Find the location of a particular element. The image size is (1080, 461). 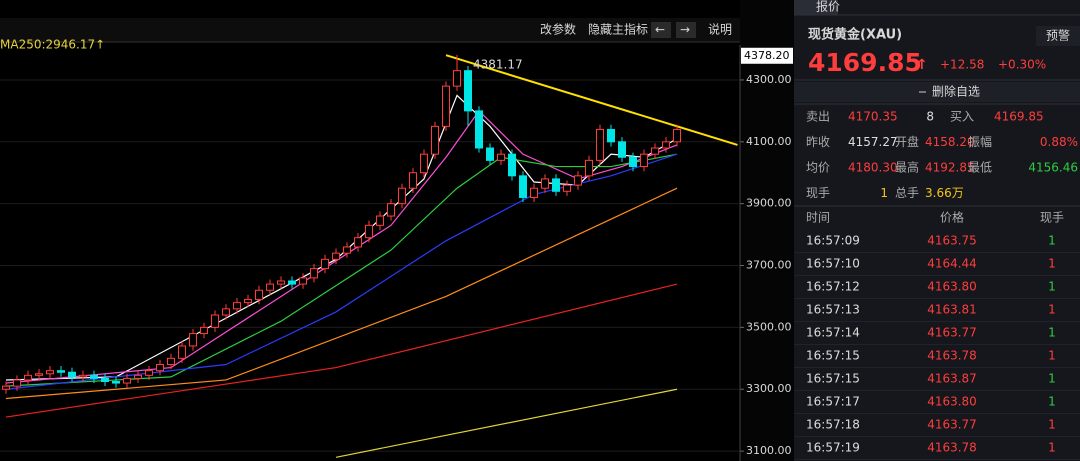

tab-label: 报价 is located at coordinates (828, 7).